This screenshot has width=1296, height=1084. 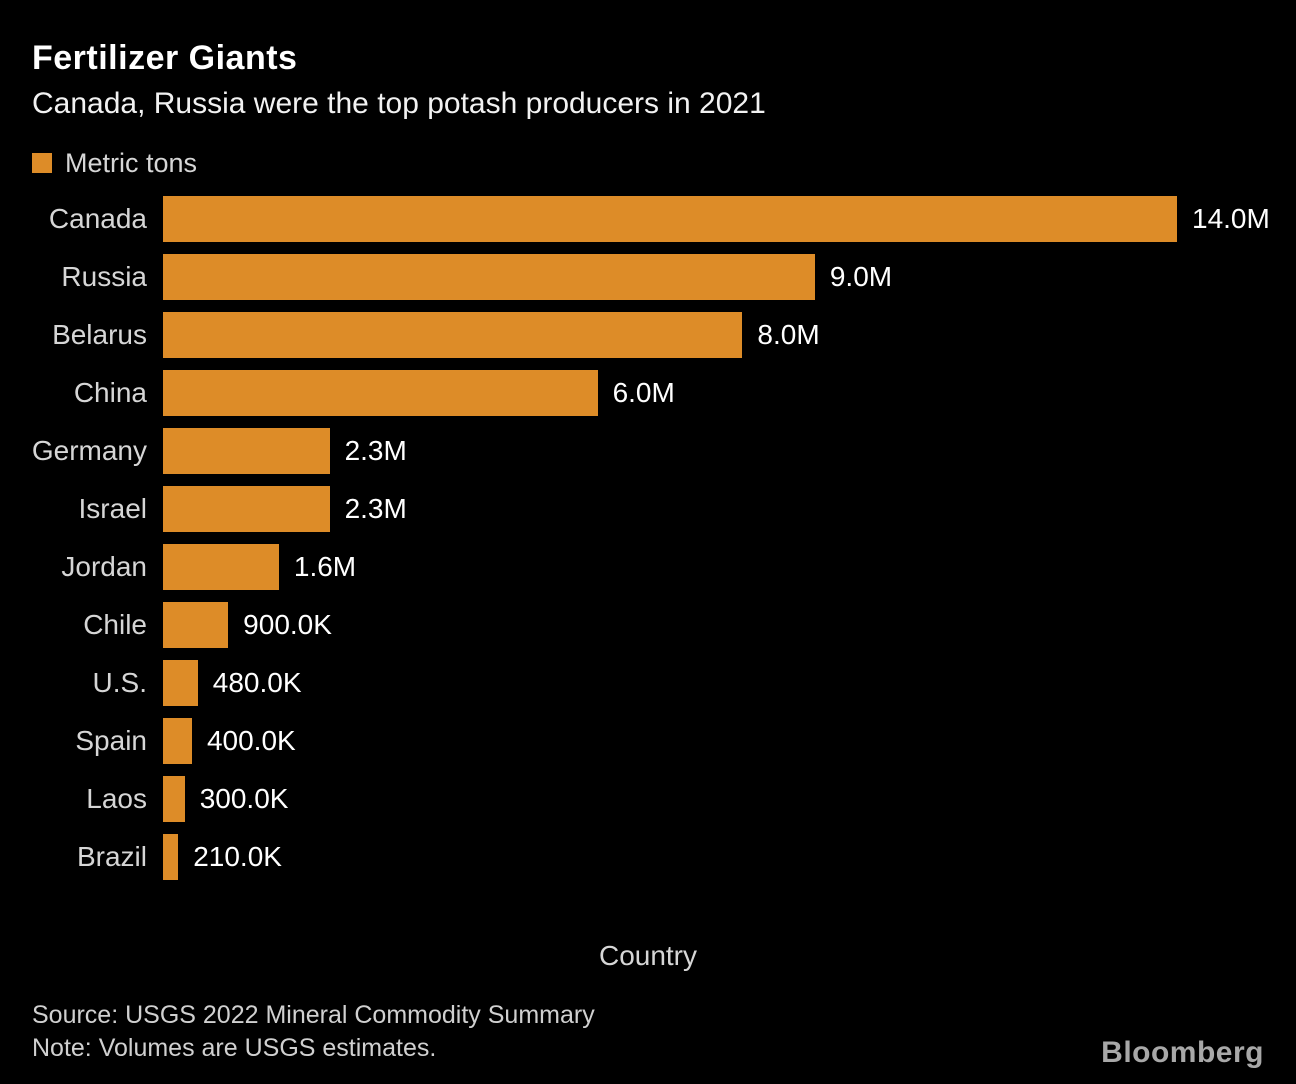 I want to click on value-label: 900.0K, so click(x=287, y=625).